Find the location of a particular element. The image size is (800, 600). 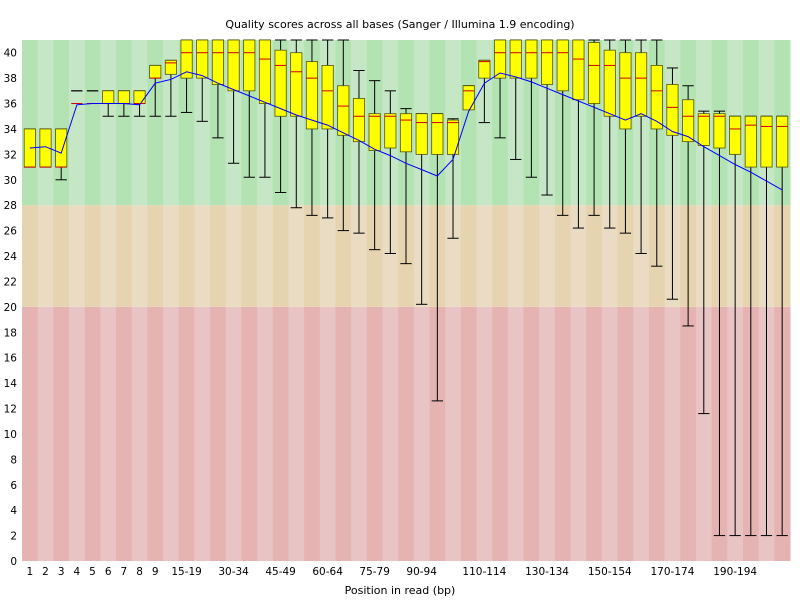

y-tick-label: 22 is located at coordinates (10, 282).